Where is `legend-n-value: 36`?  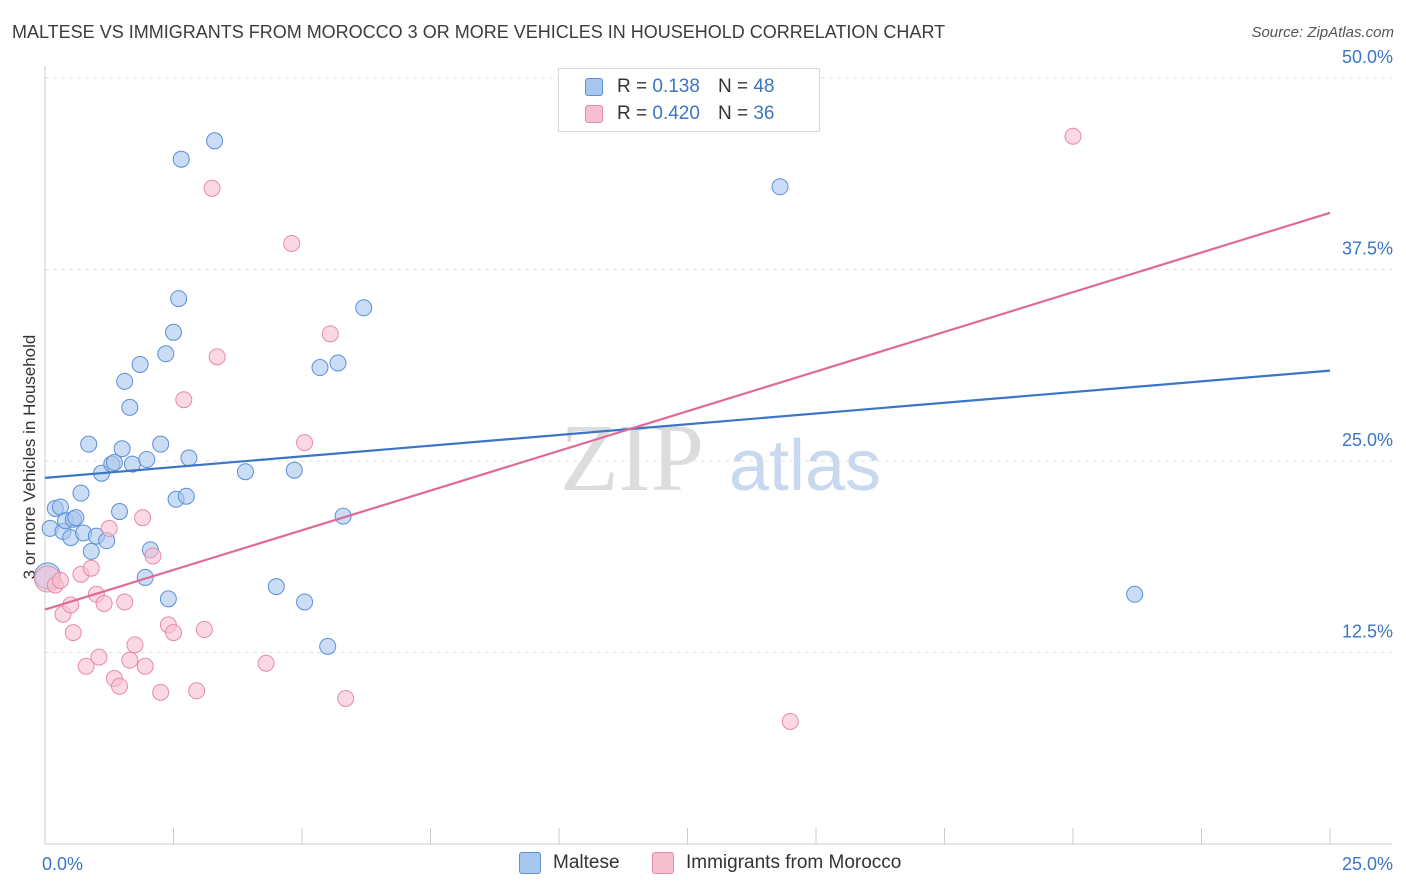
legend-n-value: 36 is located at coordinates (764, 113).